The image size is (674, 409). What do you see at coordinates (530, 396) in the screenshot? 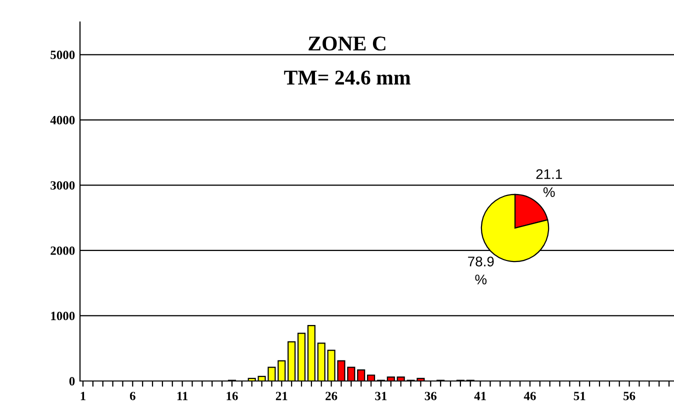
I see `x-tick-label: 46` at bounding box center [530, 396].